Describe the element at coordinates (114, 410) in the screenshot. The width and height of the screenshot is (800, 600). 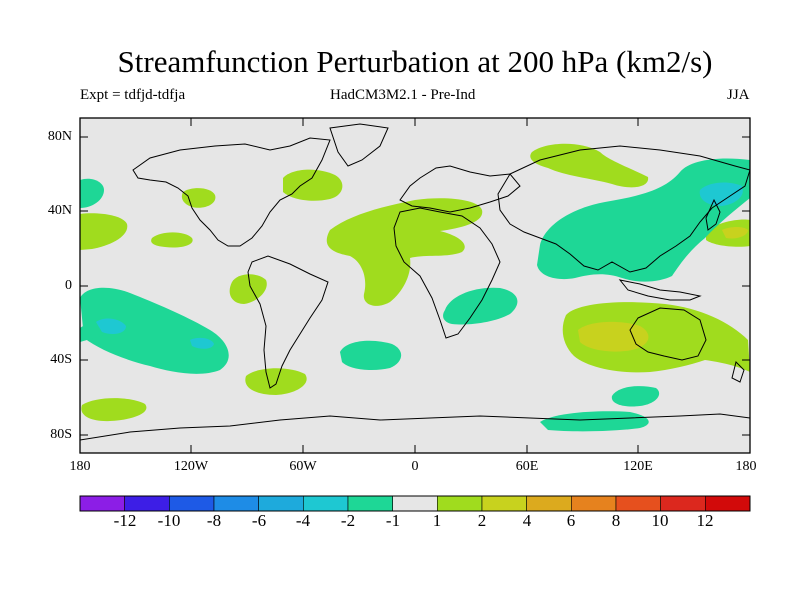
I see `contour-positive-south-pacific` at that location.